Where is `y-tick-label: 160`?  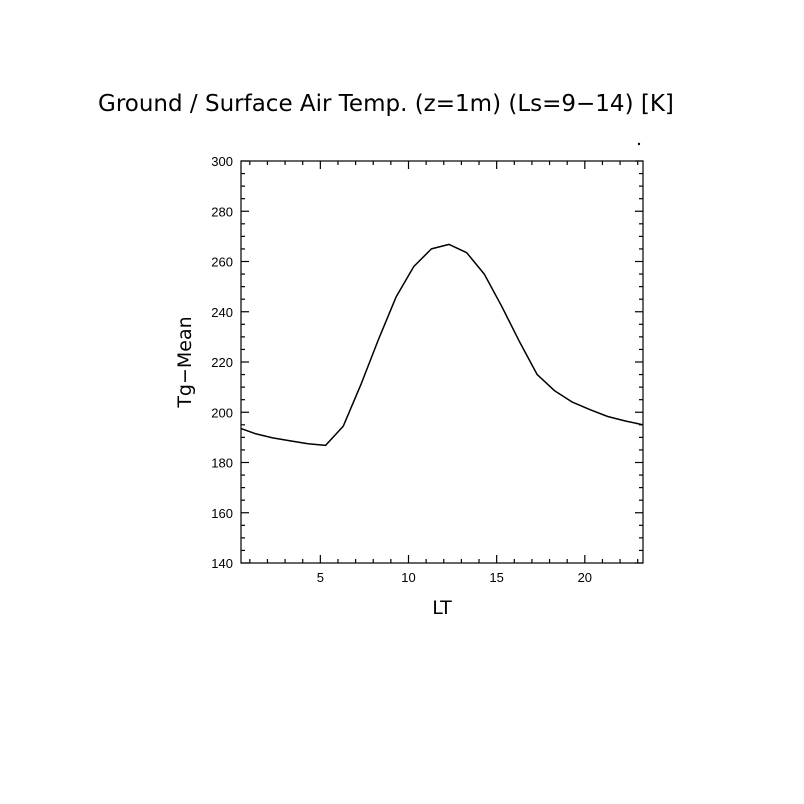 y-tick-label: 160 is located at coordinates (222, 513).